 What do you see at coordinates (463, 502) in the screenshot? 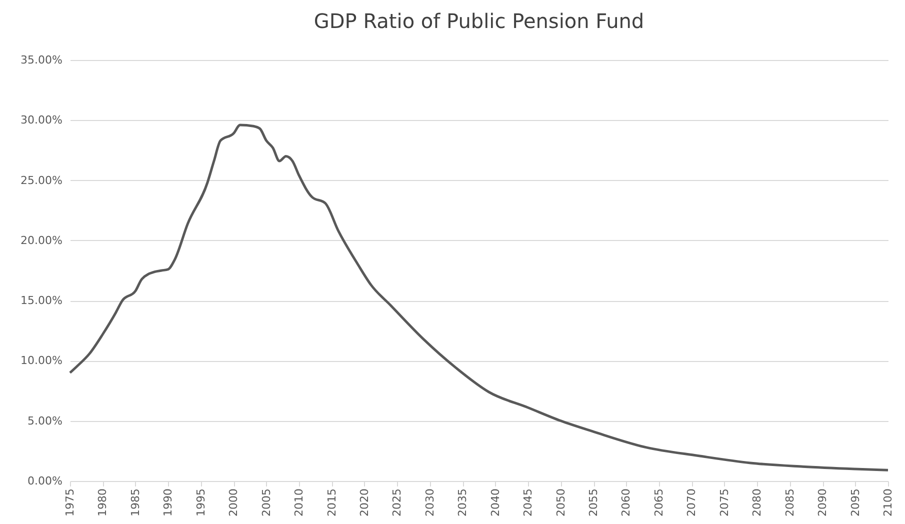
I see `x-tick-label: 2035` at bounding box center [463, 502].